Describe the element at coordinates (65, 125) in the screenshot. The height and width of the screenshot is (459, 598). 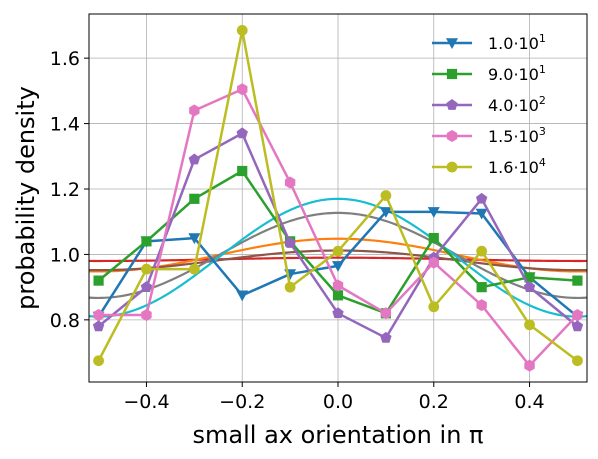
I see `y-tick-label: 1.4` at that location.